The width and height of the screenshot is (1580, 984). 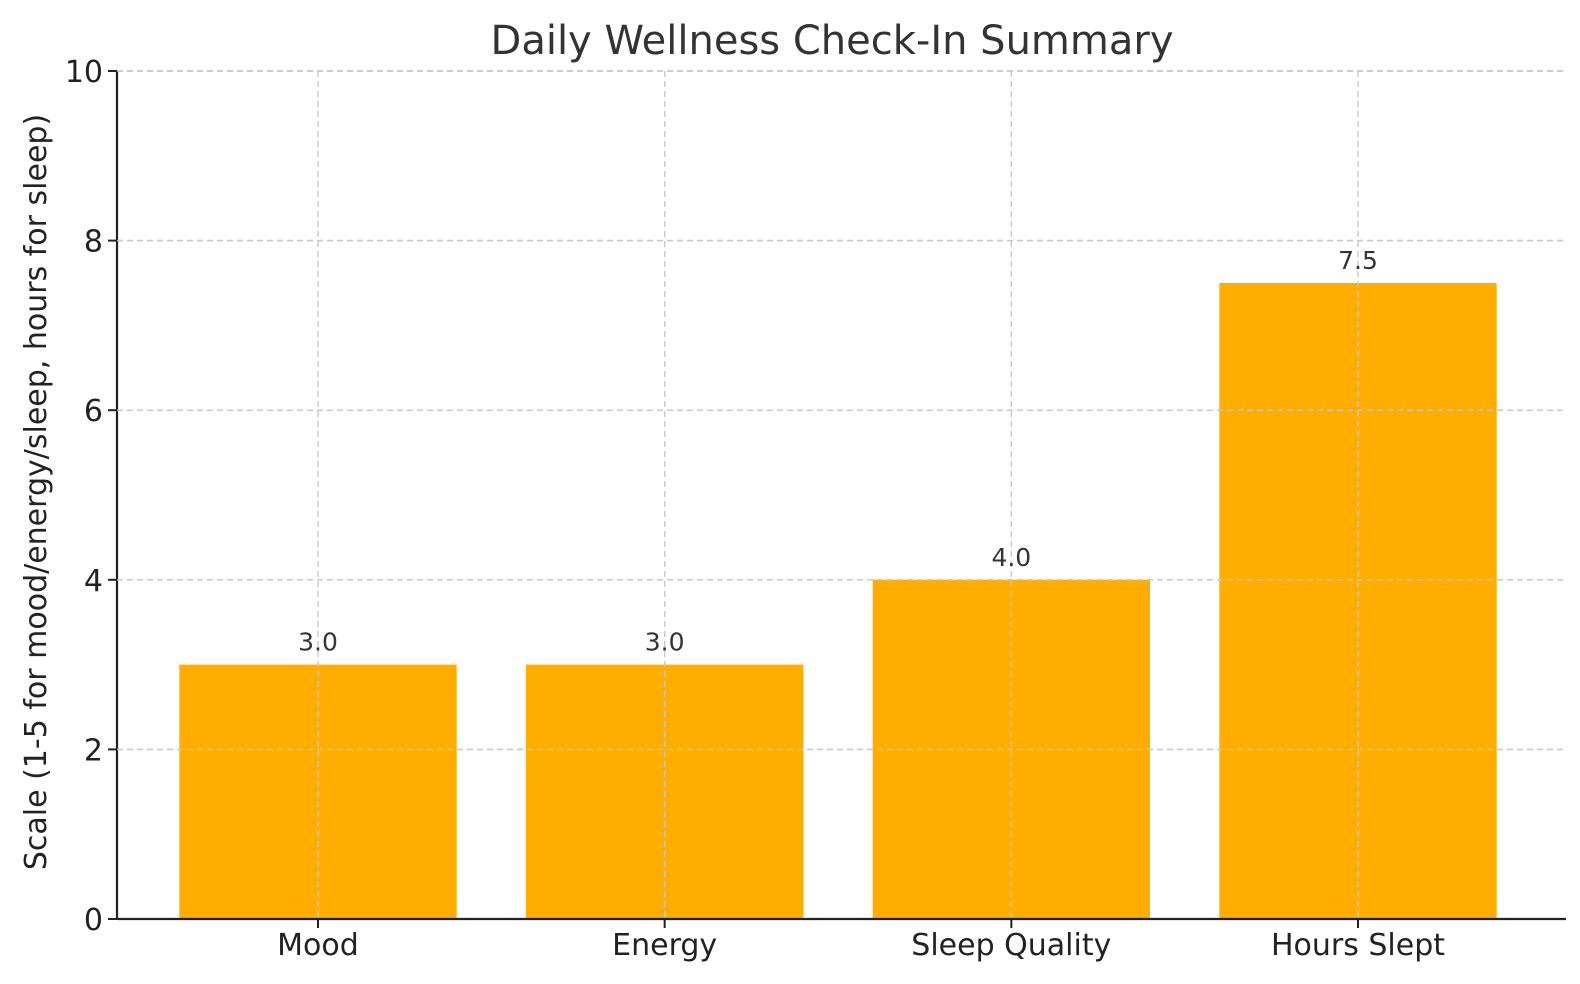 I want to click on y-tick-label: 6, so click(x=93, y=411).